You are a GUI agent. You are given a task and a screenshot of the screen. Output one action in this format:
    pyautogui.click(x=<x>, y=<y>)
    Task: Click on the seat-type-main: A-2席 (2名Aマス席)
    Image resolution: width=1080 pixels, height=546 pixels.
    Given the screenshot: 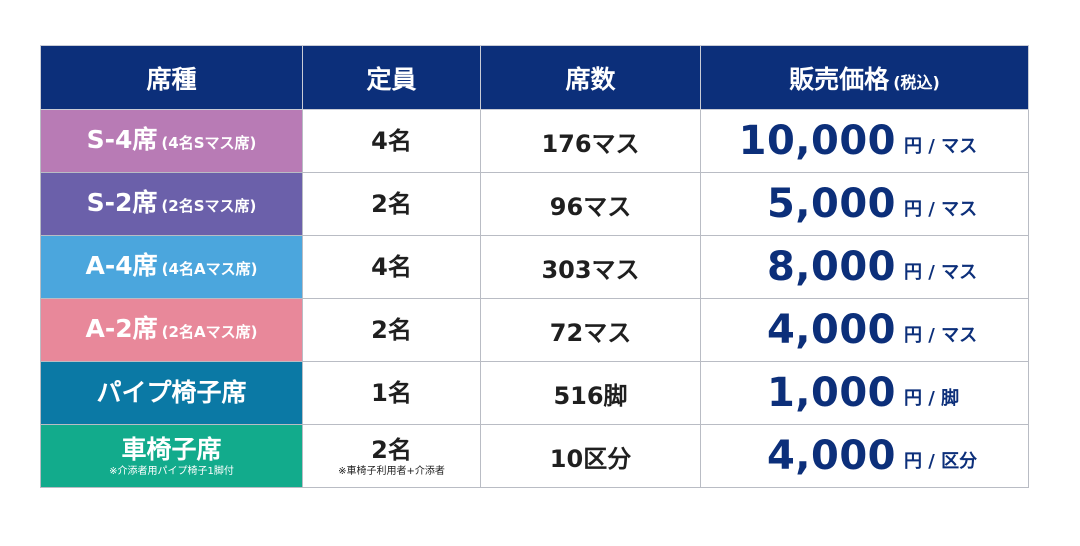 What is the action you would take?
    pyautogui.click(x=171, y=330)
    